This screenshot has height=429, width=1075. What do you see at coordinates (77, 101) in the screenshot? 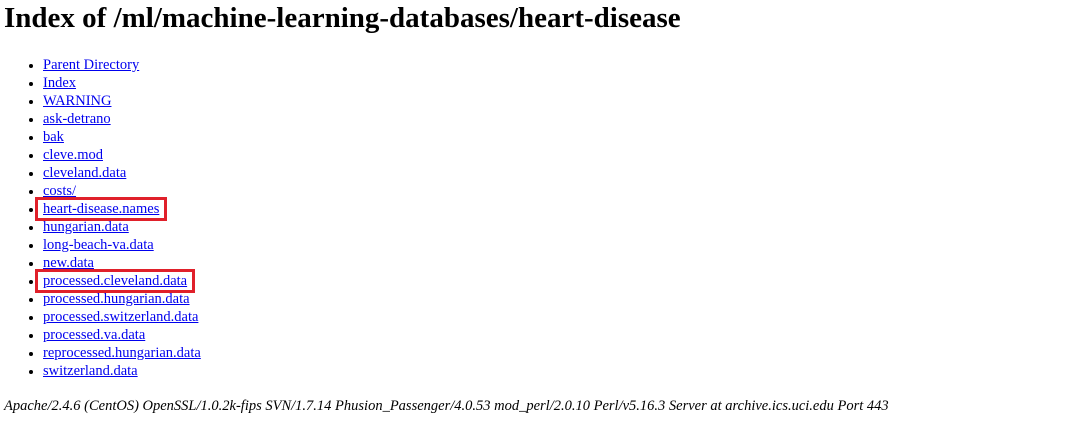
I see `file-link-warning: WARNING` at bounding box center [77, 101].